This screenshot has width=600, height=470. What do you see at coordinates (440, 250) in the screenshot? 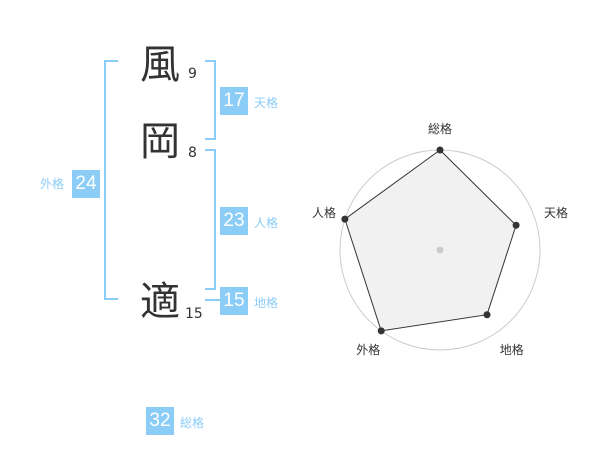
I see `radar-center` at bounding box center [440, 250].